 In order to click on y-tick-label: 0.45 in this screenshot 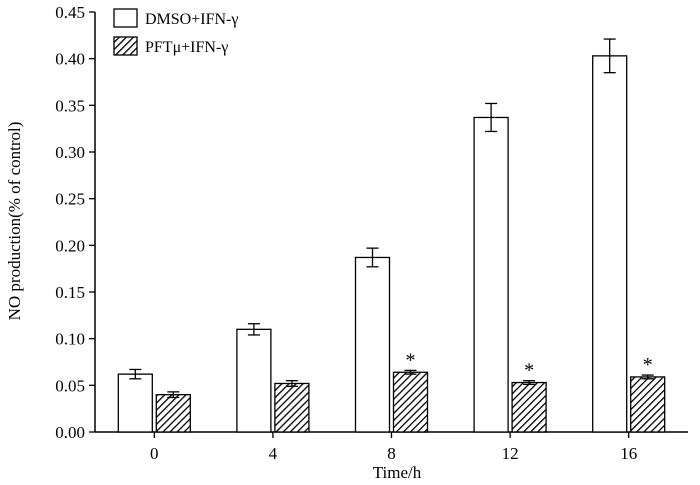, I will do `click(70, 12)`.